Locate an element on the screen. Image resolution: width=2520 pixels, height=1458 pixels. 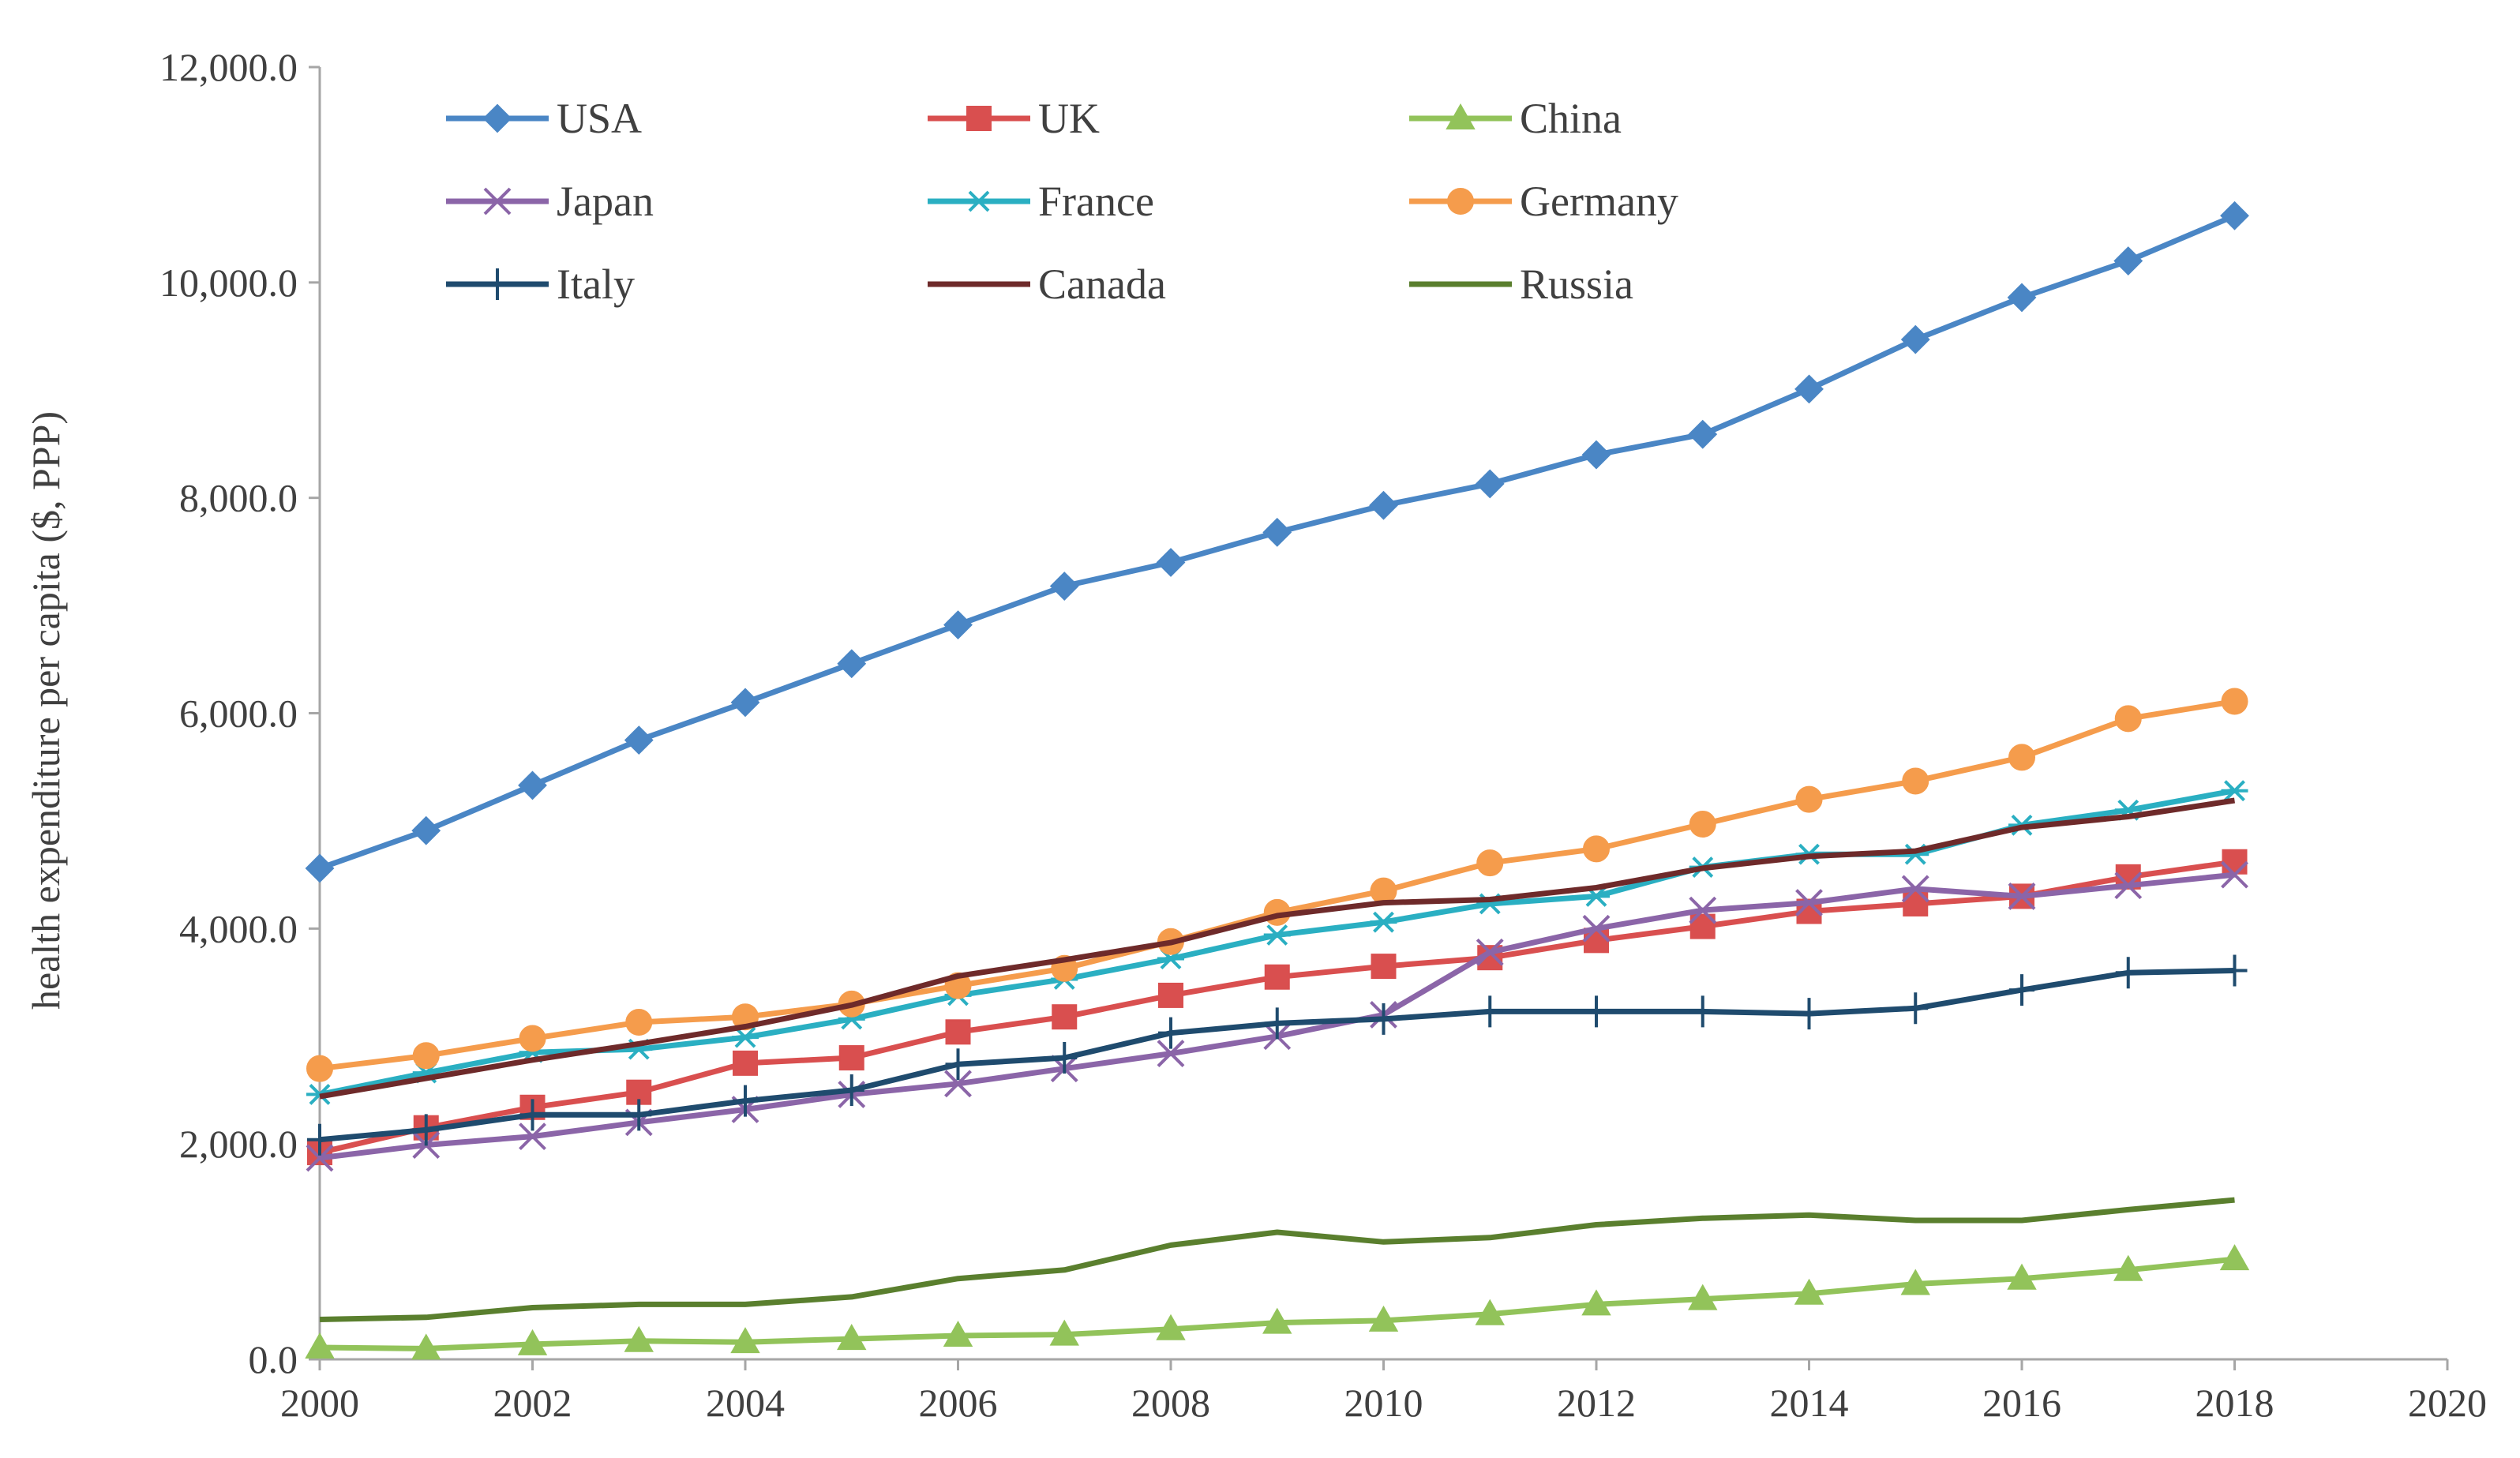
y-axis-title: health expenditure per capita ($, PPP) is located at coordinates (46, 710).